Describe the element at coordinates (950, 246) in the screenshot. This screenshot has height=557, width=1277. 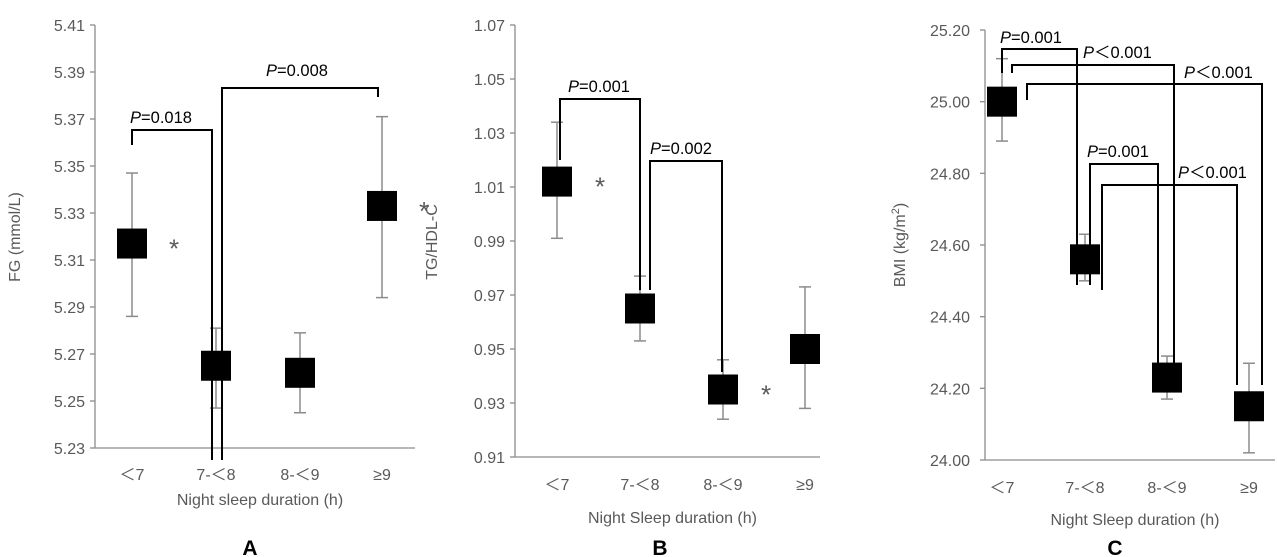
I see `y-tick-label: 24.60` at that location.